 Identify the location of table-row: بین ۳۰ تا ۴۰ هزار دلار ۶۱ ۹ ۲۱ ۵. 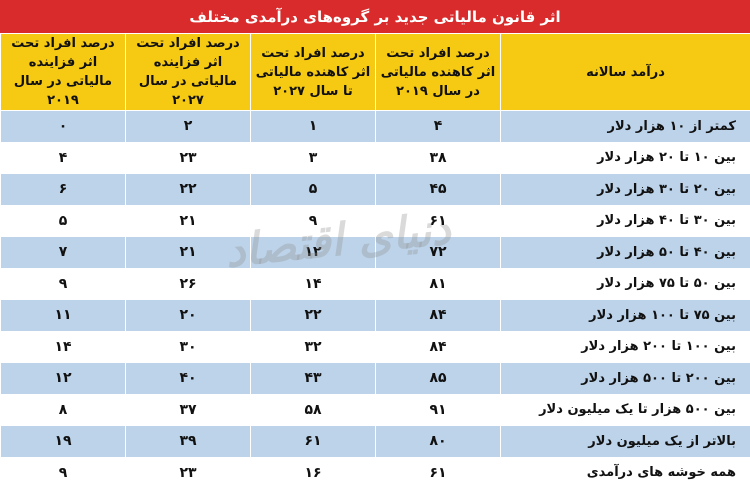
(375, 220).